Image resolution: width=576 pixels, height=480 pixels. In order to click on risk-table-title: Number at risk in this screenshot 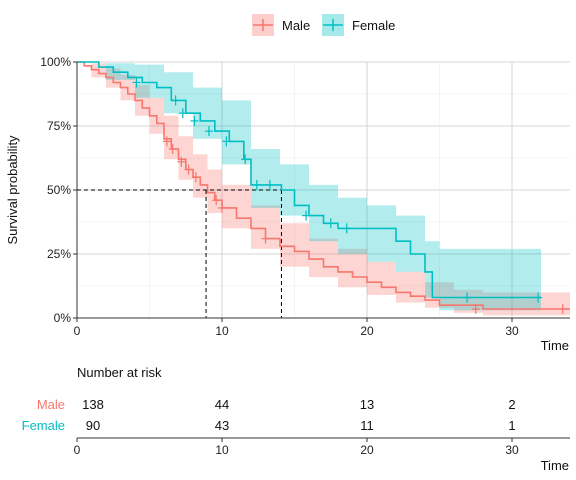, I will do `click(119, 372)`.